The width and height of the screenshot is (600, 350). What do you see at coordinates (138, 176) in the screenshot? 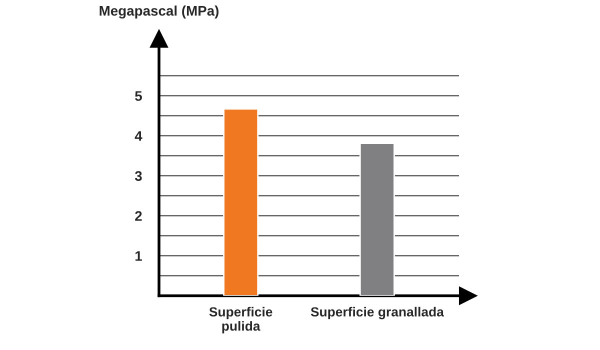
I see `y-tick-label: 3` at bounding box center [138, 176].